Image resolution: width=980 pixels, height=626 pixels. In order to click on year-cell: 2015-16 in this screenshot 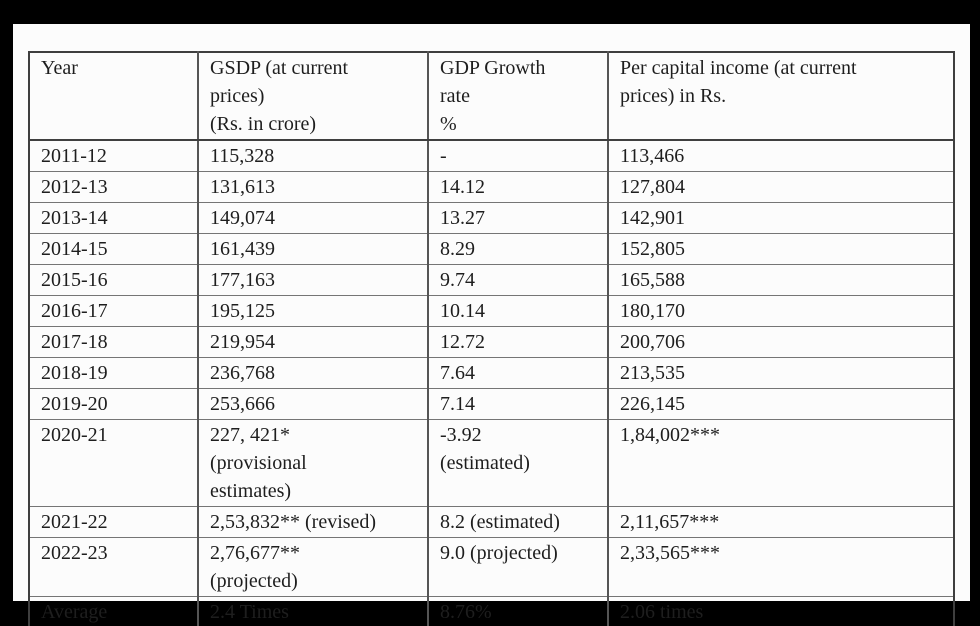, I will do `click(113, 280)`.